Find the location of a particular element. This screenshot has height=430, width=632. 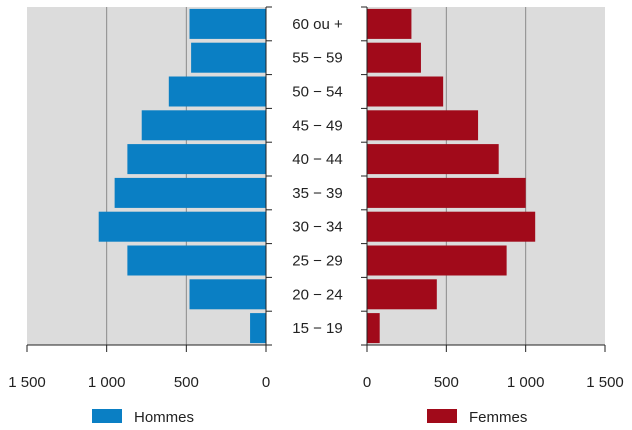

x-tick-label-right: 1 500 is located at coordinates (605, 382).